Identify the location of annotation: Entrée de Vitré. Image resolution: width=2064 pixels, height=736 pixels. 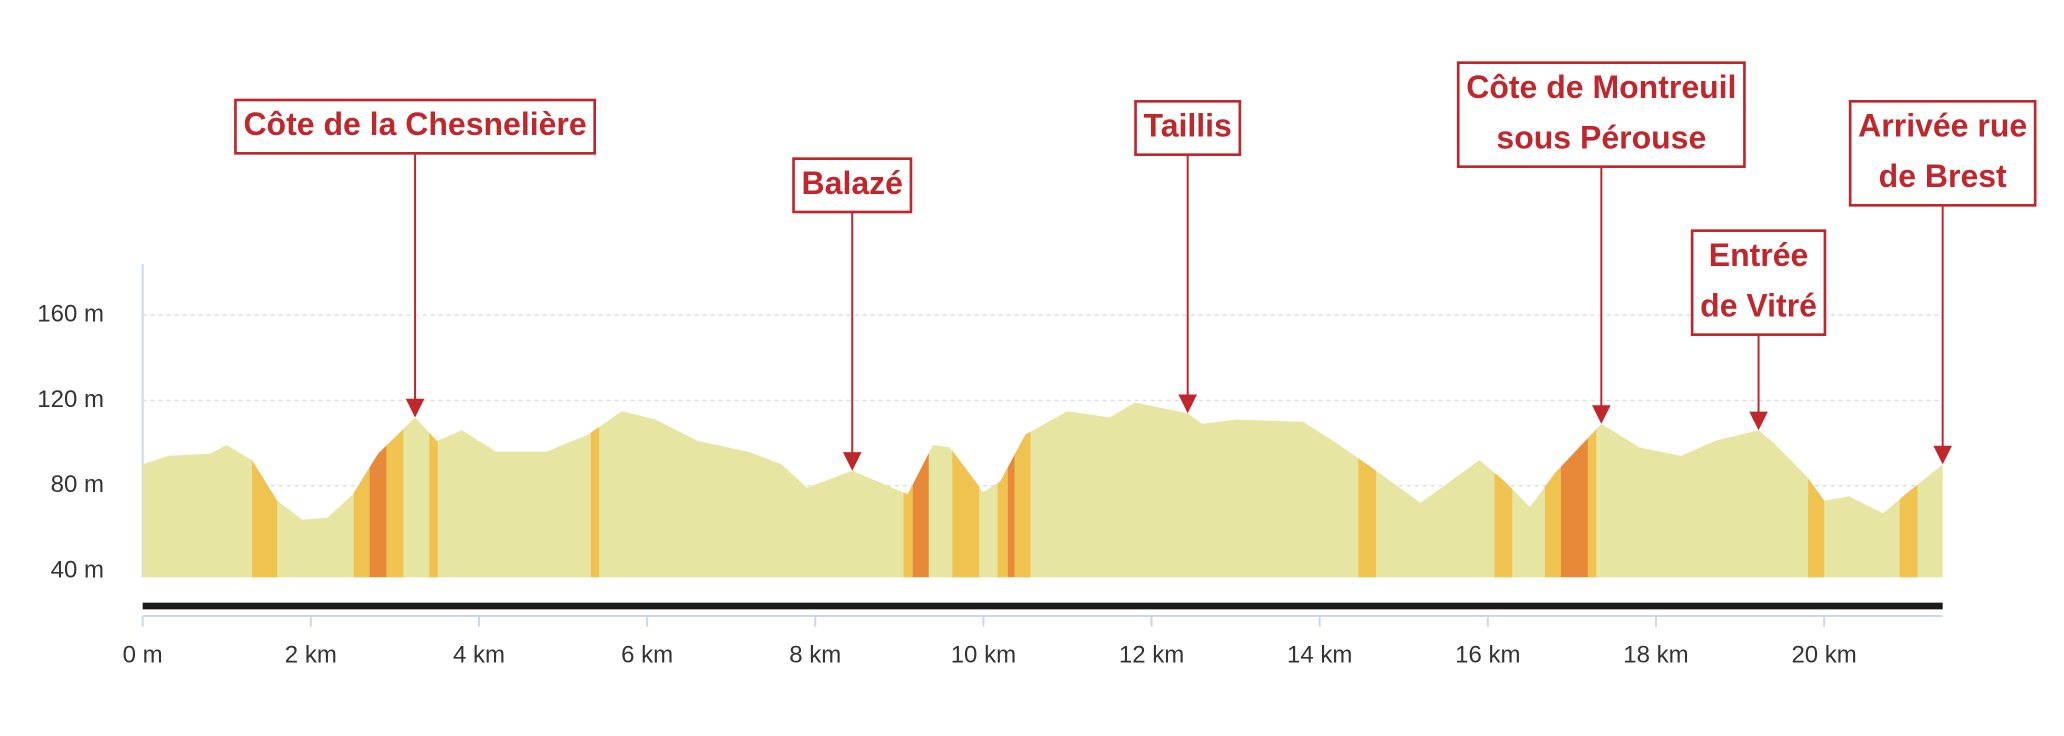
(1758, 330).